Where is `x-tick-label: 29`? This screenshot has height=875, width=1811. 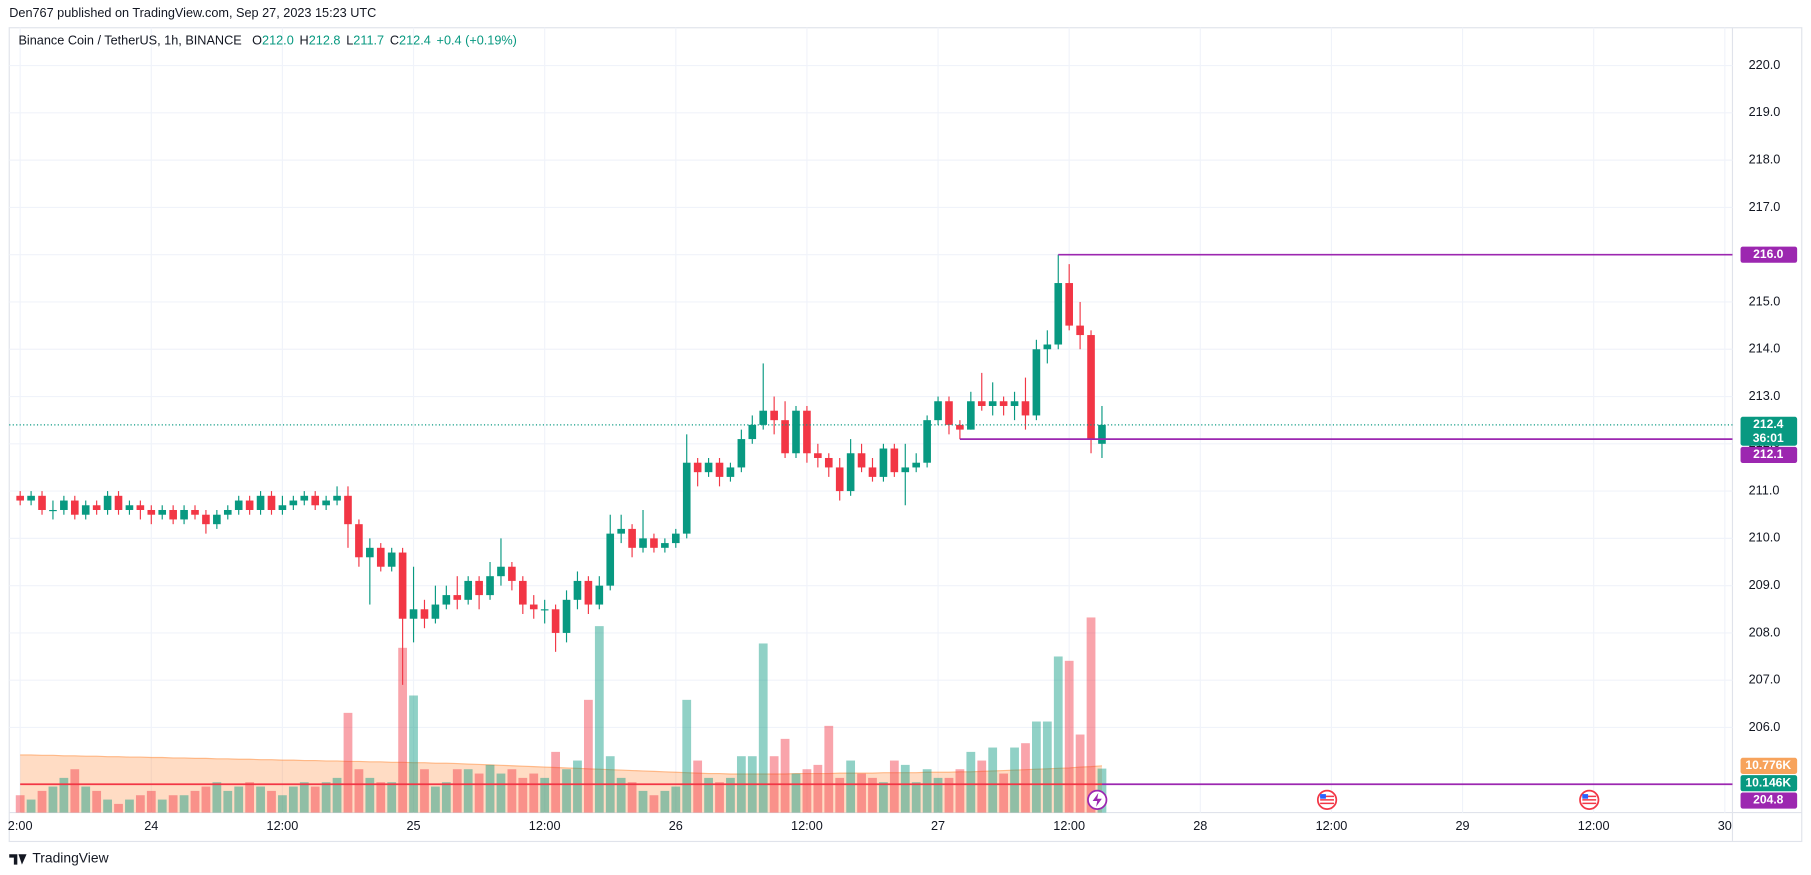 x-tick-label: 29 is located at coordinates (1462, 826).